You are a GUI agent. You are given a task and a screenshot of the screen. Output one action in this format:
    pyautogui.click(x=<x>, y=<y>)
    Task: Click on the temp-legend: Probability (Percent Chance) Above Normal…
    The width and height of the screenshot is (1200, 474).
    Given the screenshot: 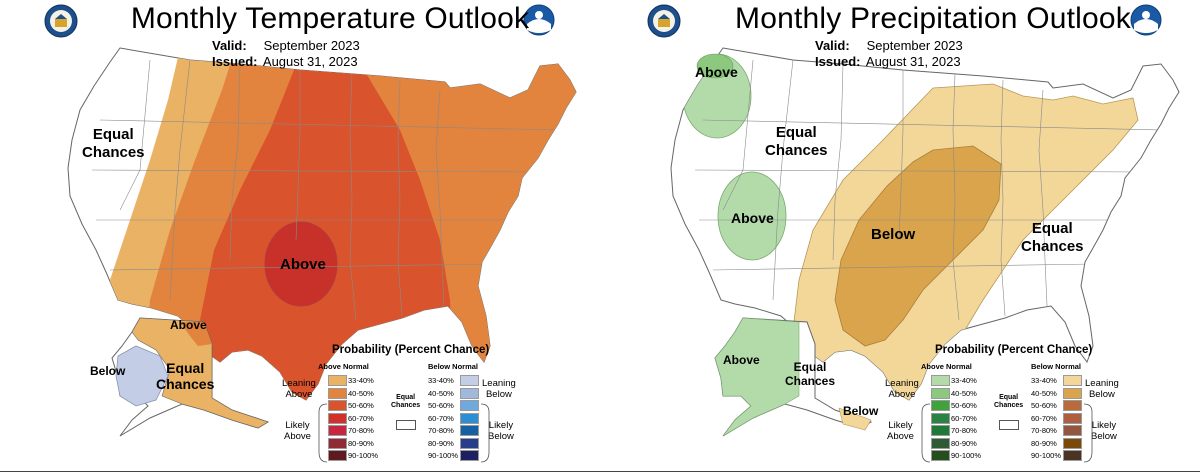 What is the action you would take?
    pyautogui.click(x=437, y=405)
    